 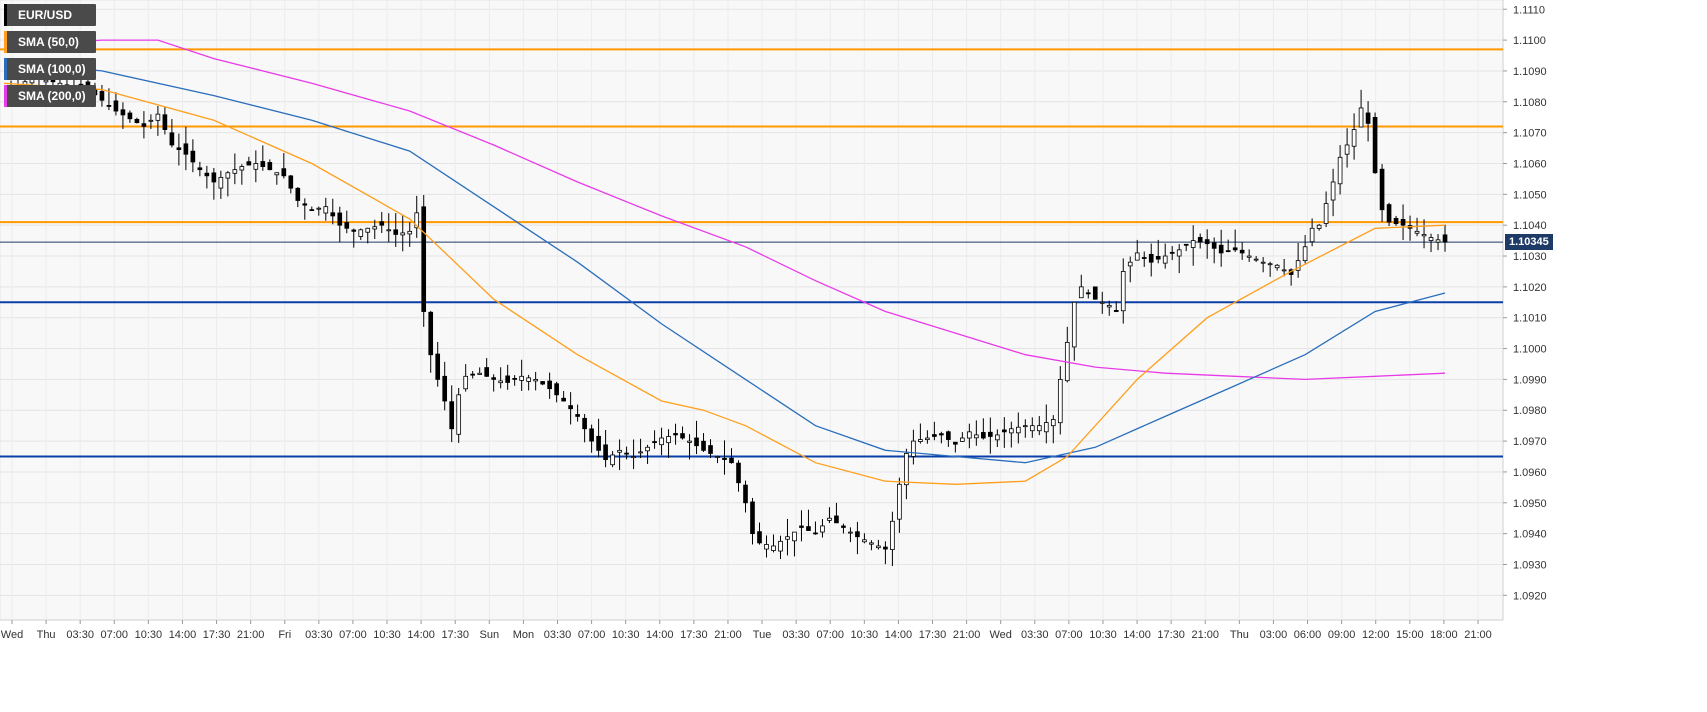 I want to click on y-tick-label: 1.1040, so click(x=1530, y=226).